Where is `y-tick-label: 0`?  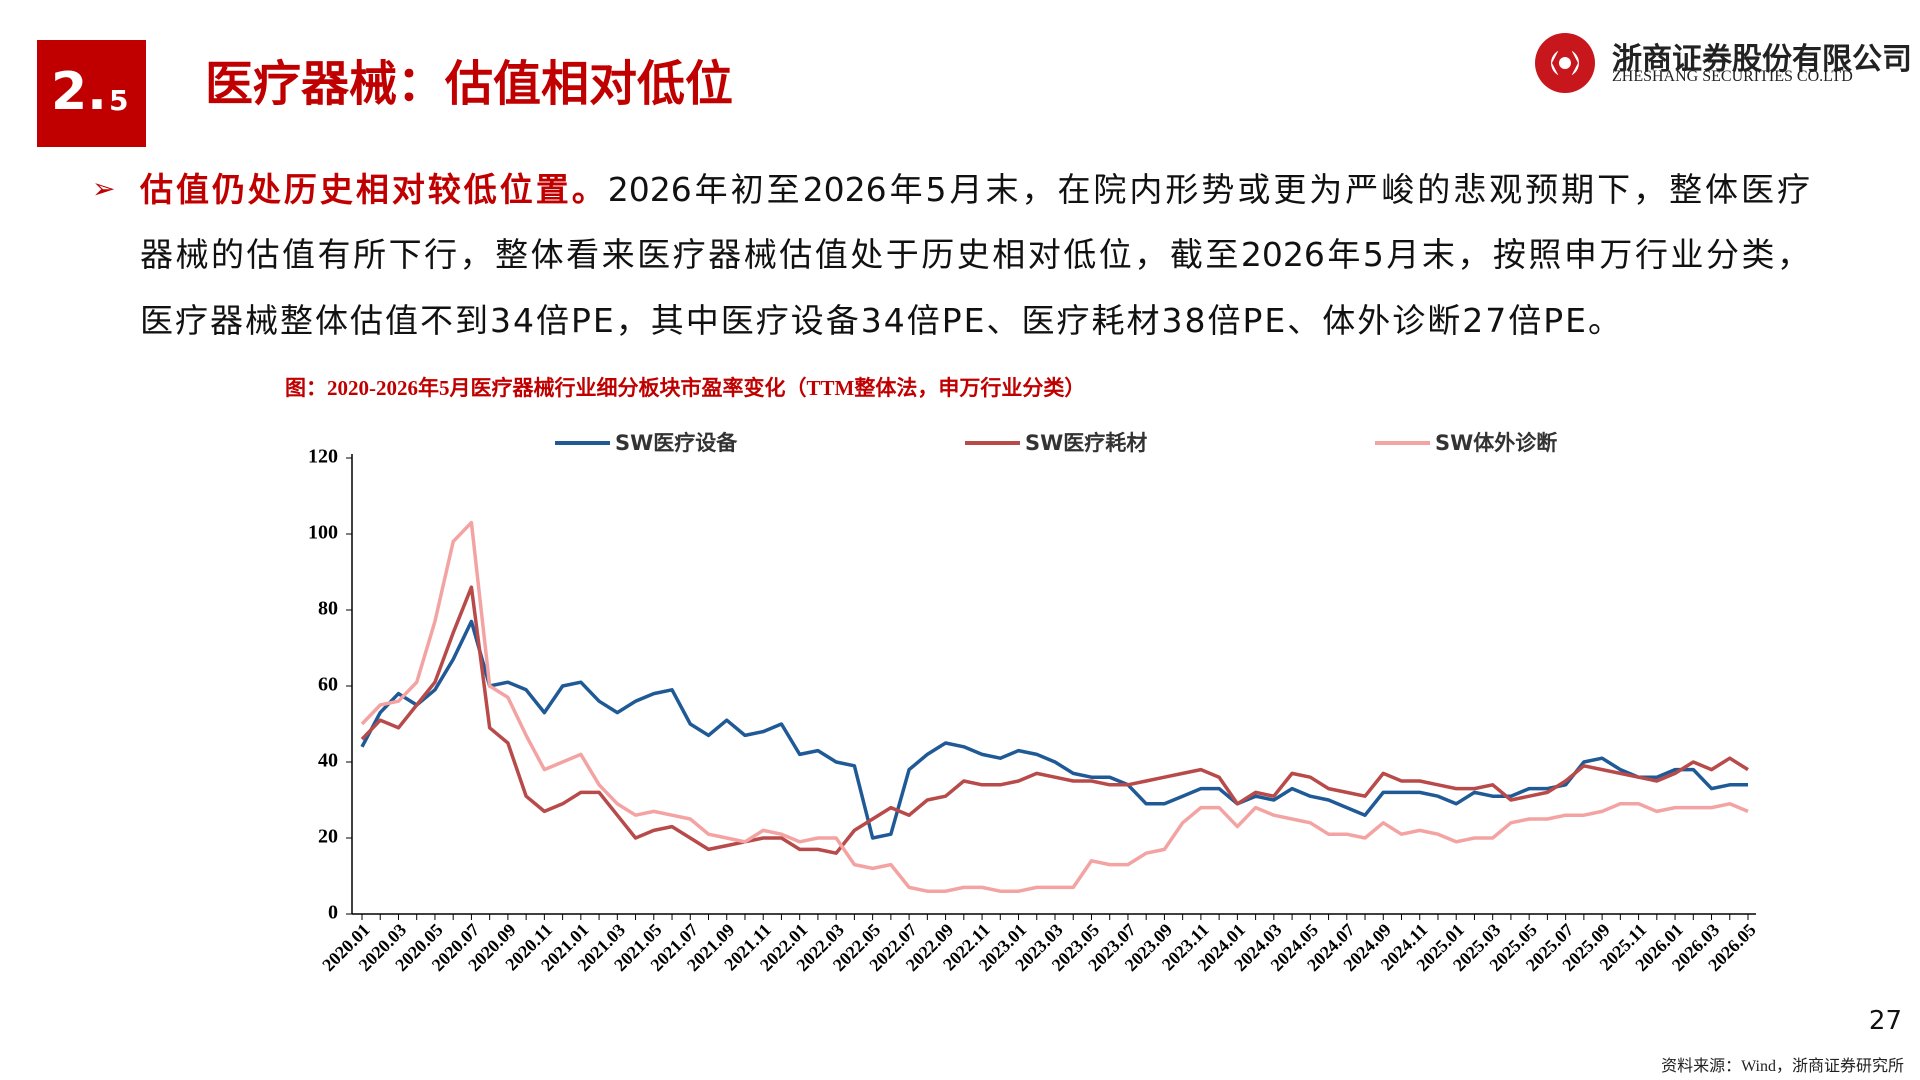 y-tick-label: 0 is located at coordinates (333, 913).